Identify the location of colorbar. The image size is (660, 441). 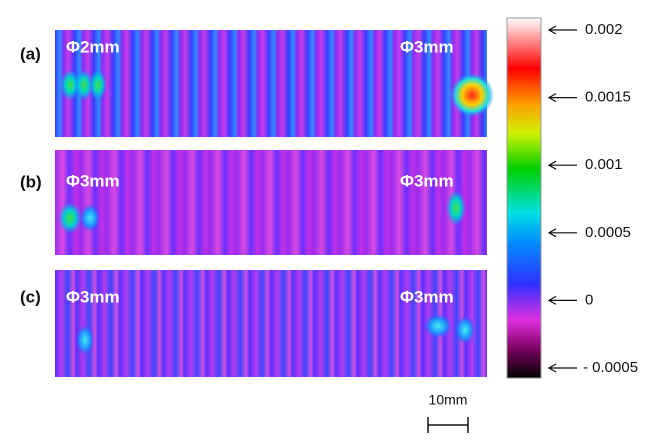
(524, 198).